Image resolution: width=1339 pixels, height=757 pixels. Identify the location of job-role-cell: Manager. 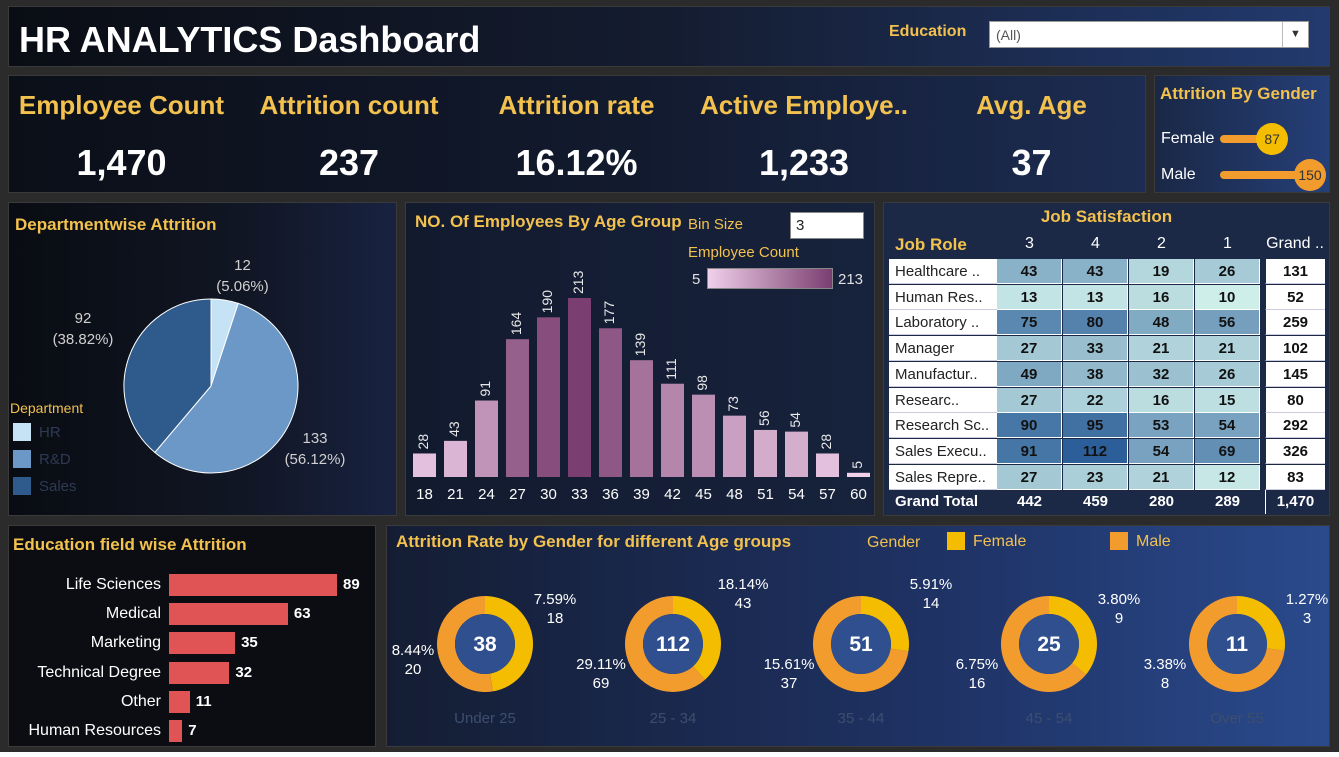
(943, 349).